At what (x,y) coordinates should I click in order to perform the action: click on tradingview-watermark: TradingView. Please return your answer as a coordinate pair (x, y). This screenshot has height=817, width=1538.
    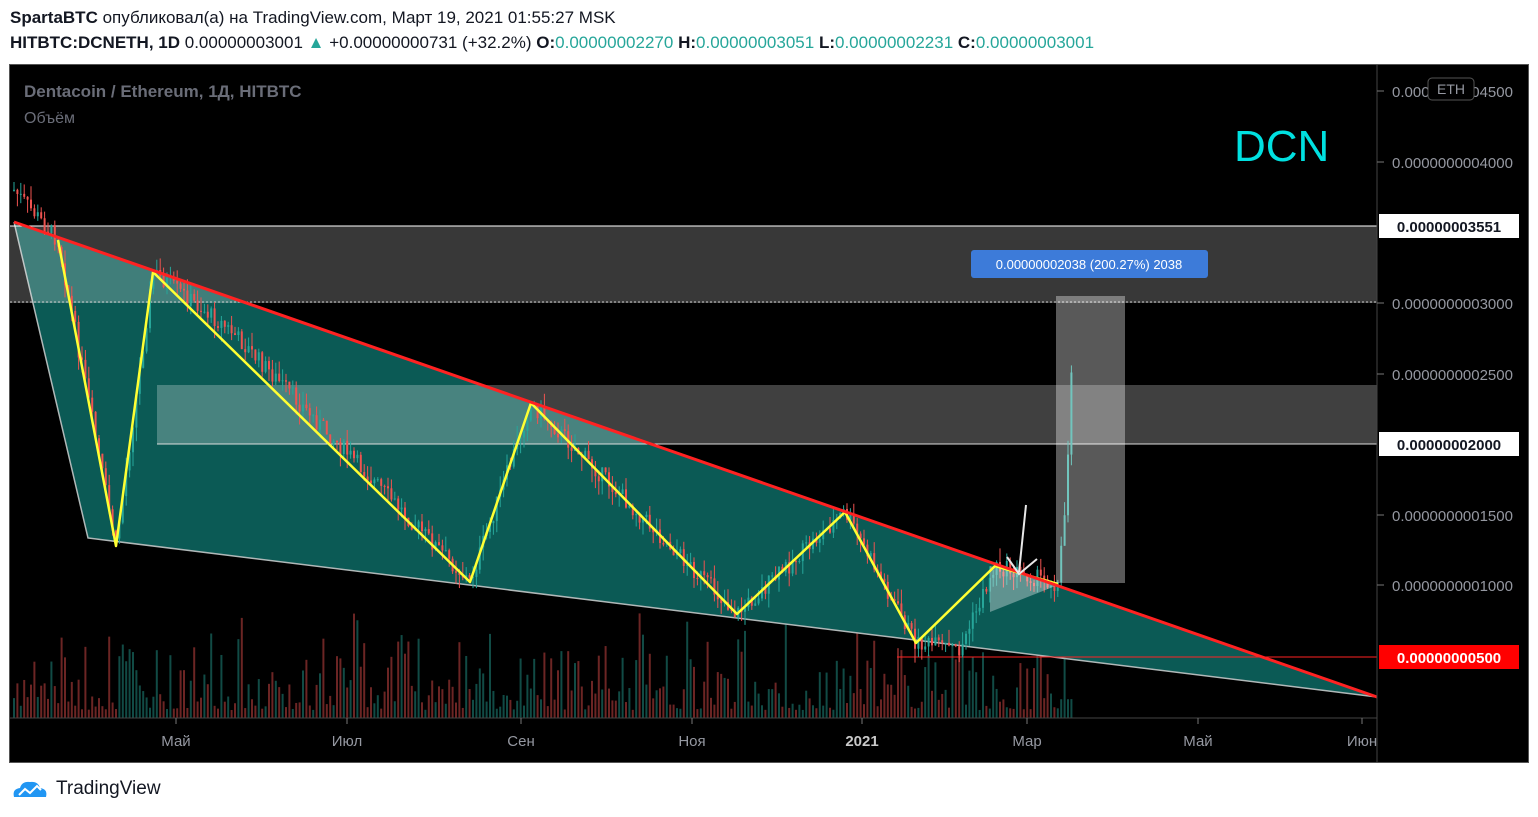
    Looking at the image, I should click on (85, 789).